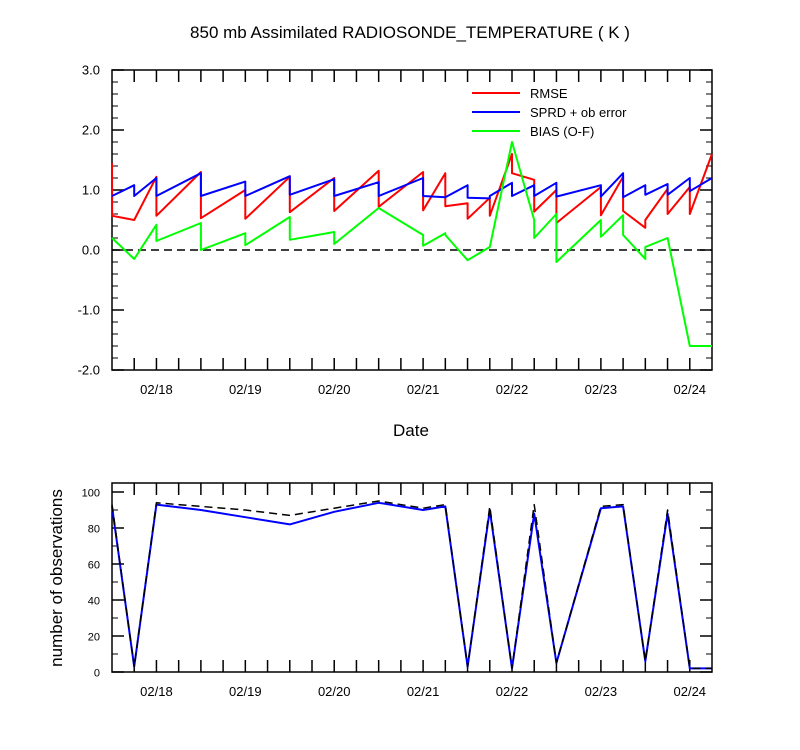 Image resolution: width=800 pixels, height=750 pixels. Describe the element at coordinates (690, 389) in the screenshot. I see `top-x-tick-label: 02/24` at that location.